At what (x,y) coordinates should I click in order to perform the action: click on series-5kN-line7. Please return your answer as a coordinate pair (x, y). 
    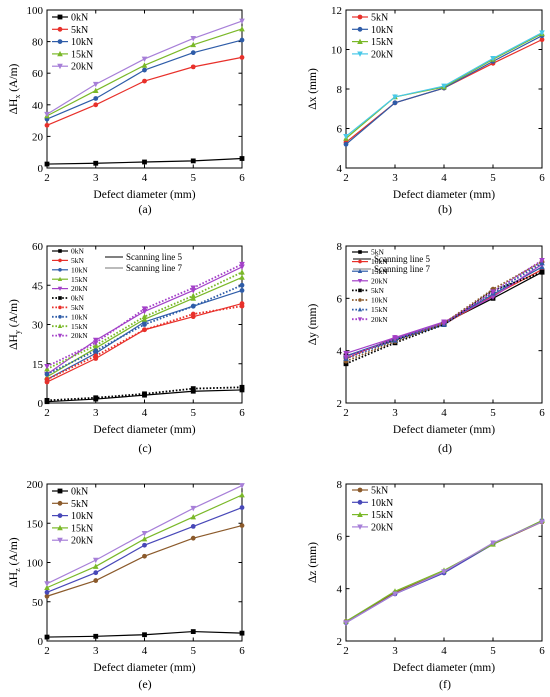
    Looking at the image, I should click on (144, 342).